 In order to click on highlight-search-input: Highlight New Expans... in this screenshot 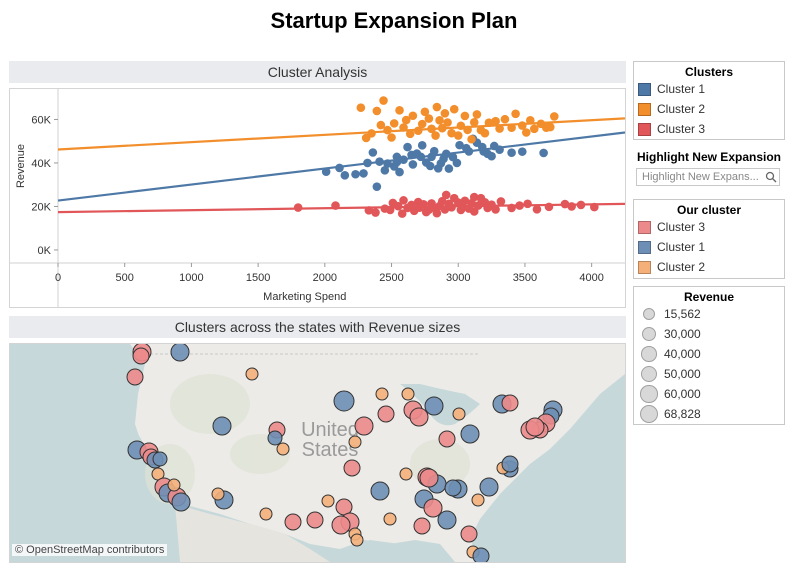, I will do `click(708, 177)`.